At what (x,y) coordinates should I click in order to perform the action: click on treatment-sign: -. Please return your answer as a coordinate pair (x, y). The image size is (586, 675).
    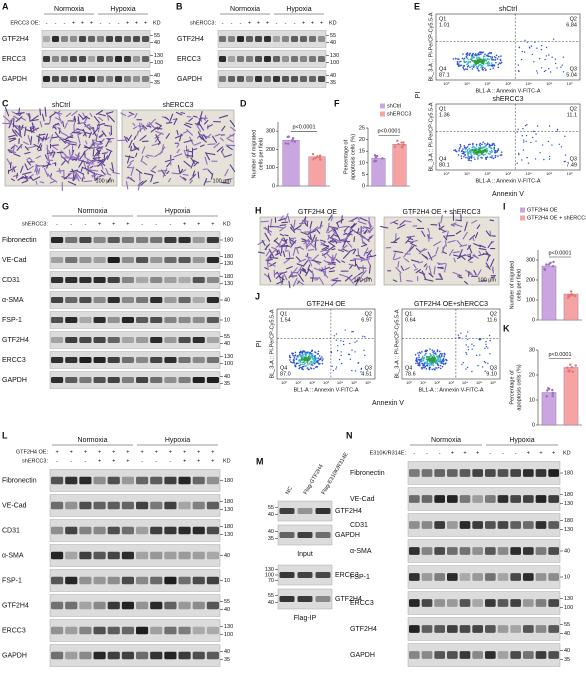
    Looking at the image, I should click on (85, 224).